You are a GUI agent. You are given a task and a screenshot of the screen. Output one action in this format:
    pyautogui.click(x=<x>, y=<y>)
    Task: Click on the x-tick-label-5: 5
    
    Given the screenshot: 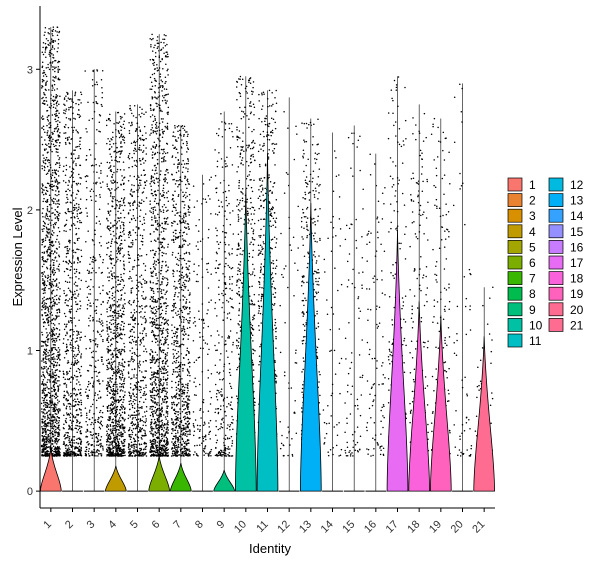 What is the action you would take?
    pyautogui.click(x=134, y=524)
    